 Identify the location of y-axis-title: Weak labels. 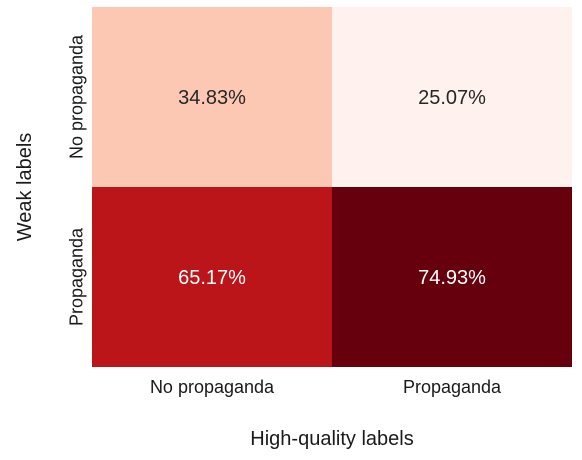
(25, 187).